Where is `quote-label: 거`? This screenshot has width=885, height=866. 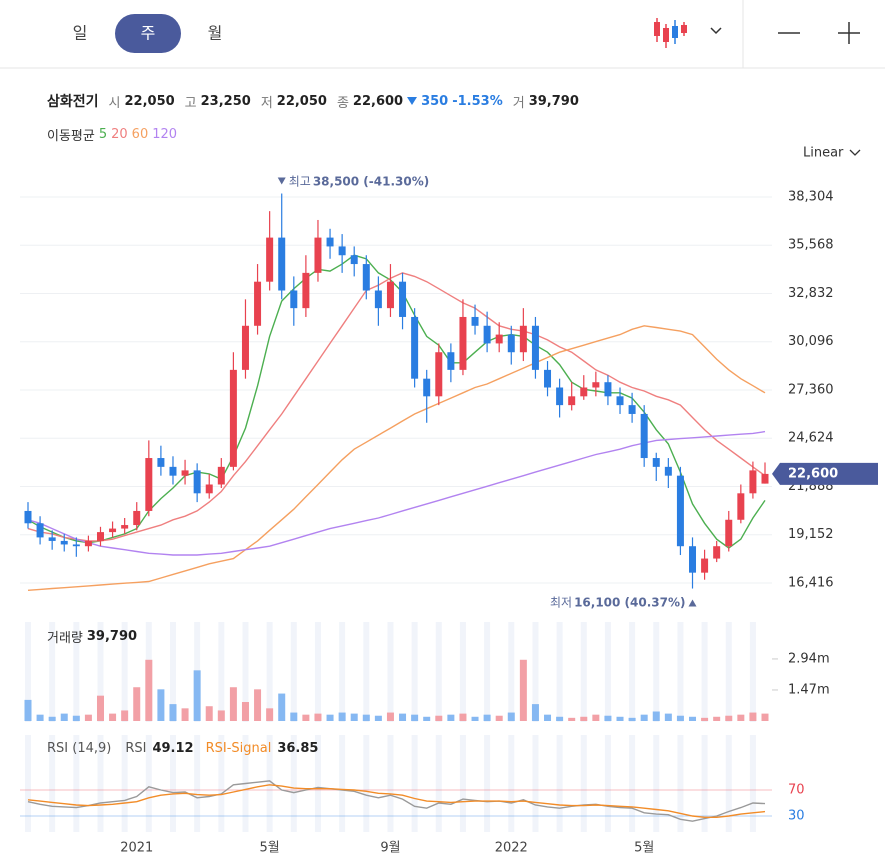 quote-label: 거 is located at coordinates (518, 103).